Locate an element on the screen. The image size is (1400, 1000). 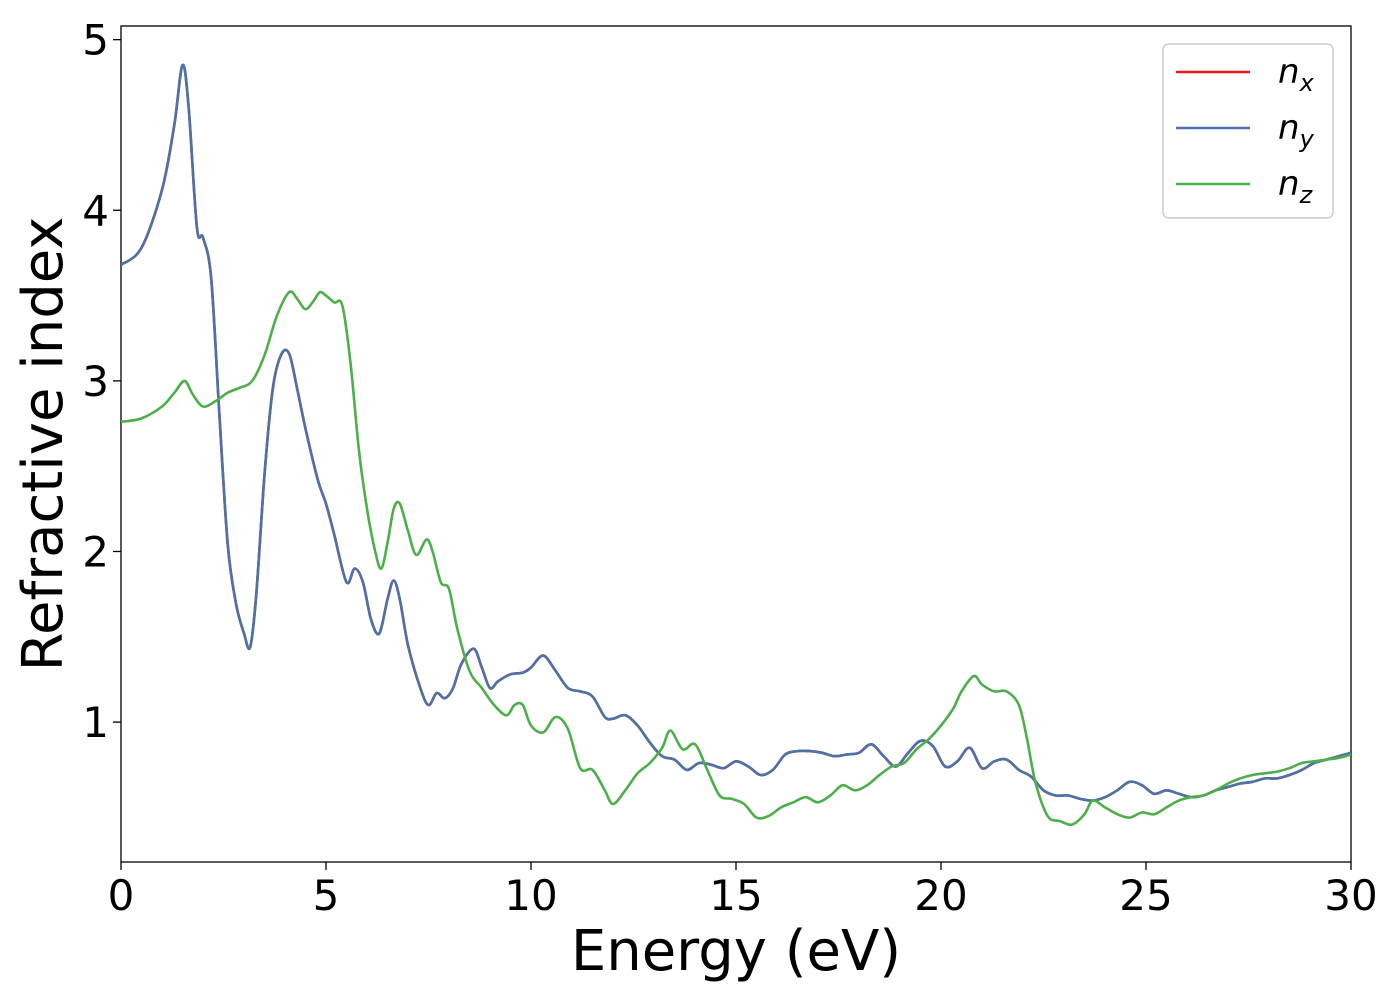
y-tick-label: 2 is located at coordinates (95, 551).